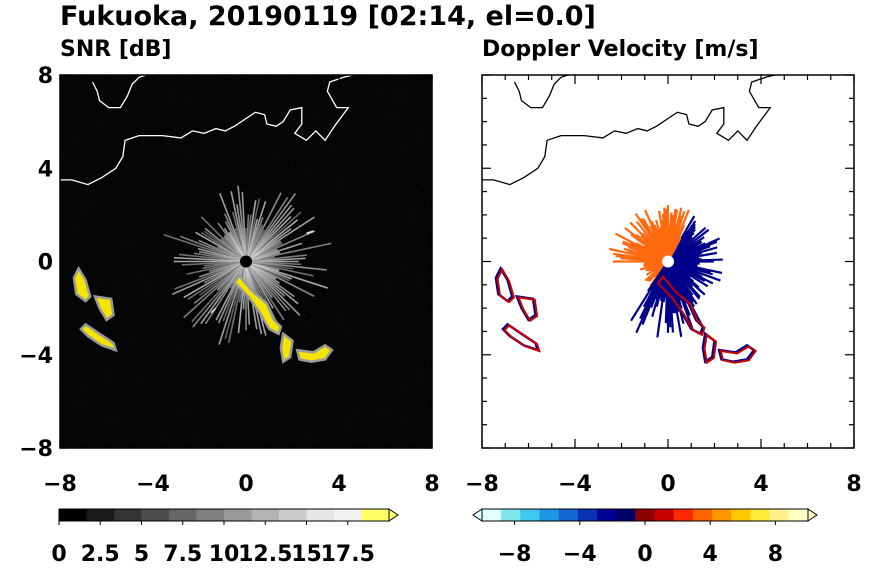 The height and width of the screenshot is (570, 870). What do you see at coordinates (119, 92) in the screenshot?
I see `coastline-island` at bounding box center [119, 92].